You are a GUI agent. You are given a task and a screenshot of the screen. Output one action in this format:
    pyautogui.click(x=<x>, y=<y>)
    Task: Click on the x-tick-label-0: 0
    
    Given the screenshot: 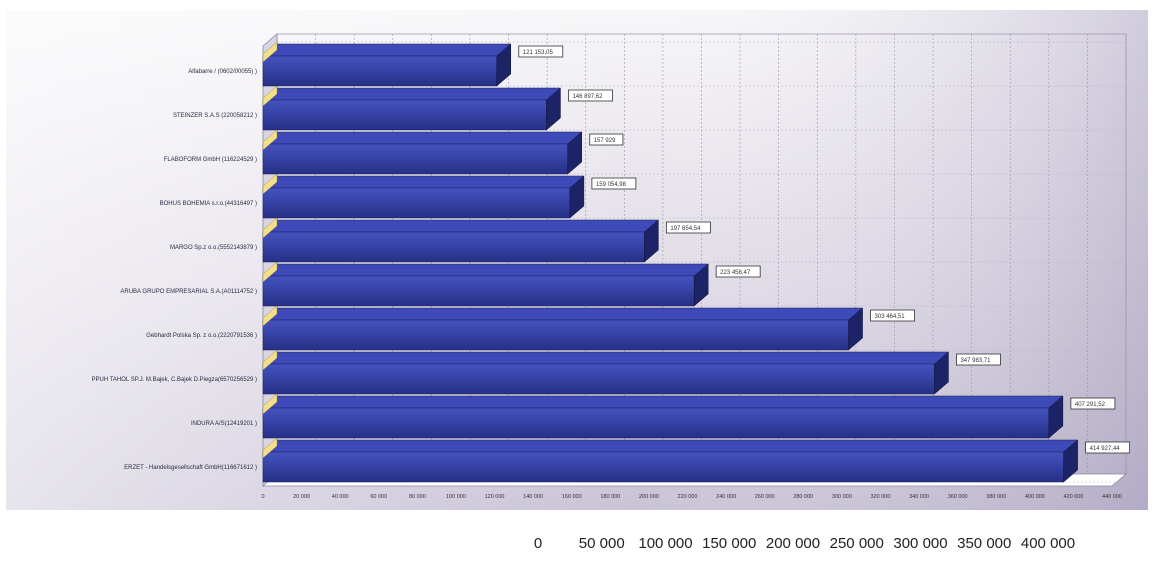 What is the action you would take?
    pyautogui.click(x=262, y=497)
    